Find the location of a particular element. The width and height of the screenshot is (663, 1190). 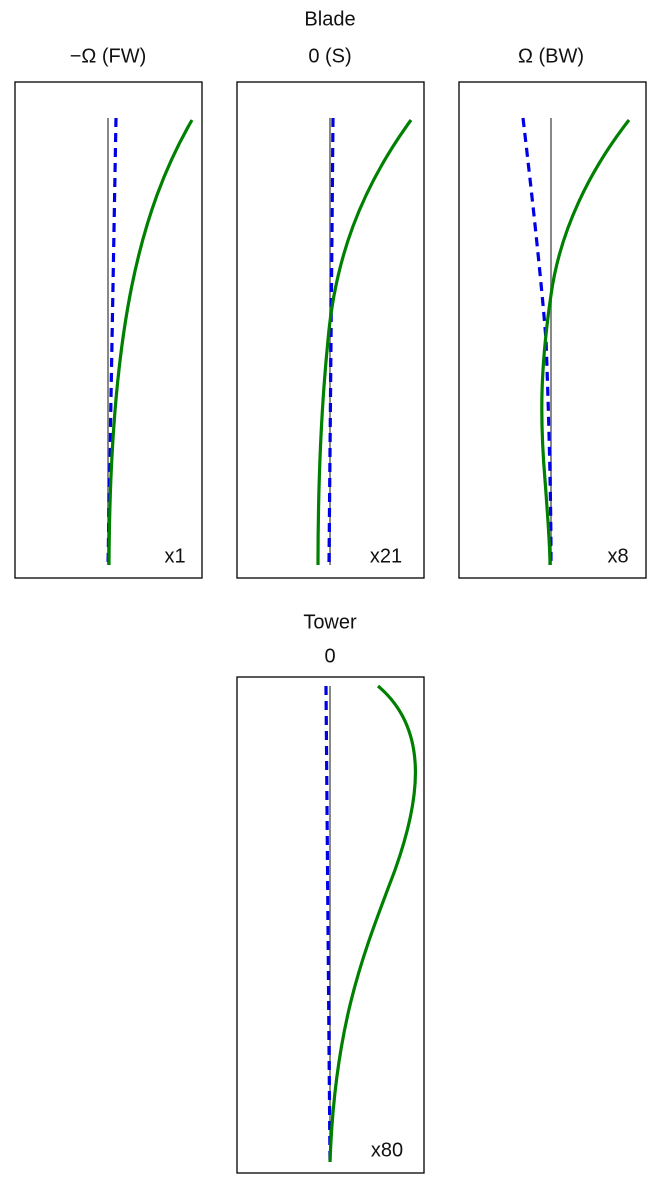

scale-label: x80 is located at coordinates (387, 1150).